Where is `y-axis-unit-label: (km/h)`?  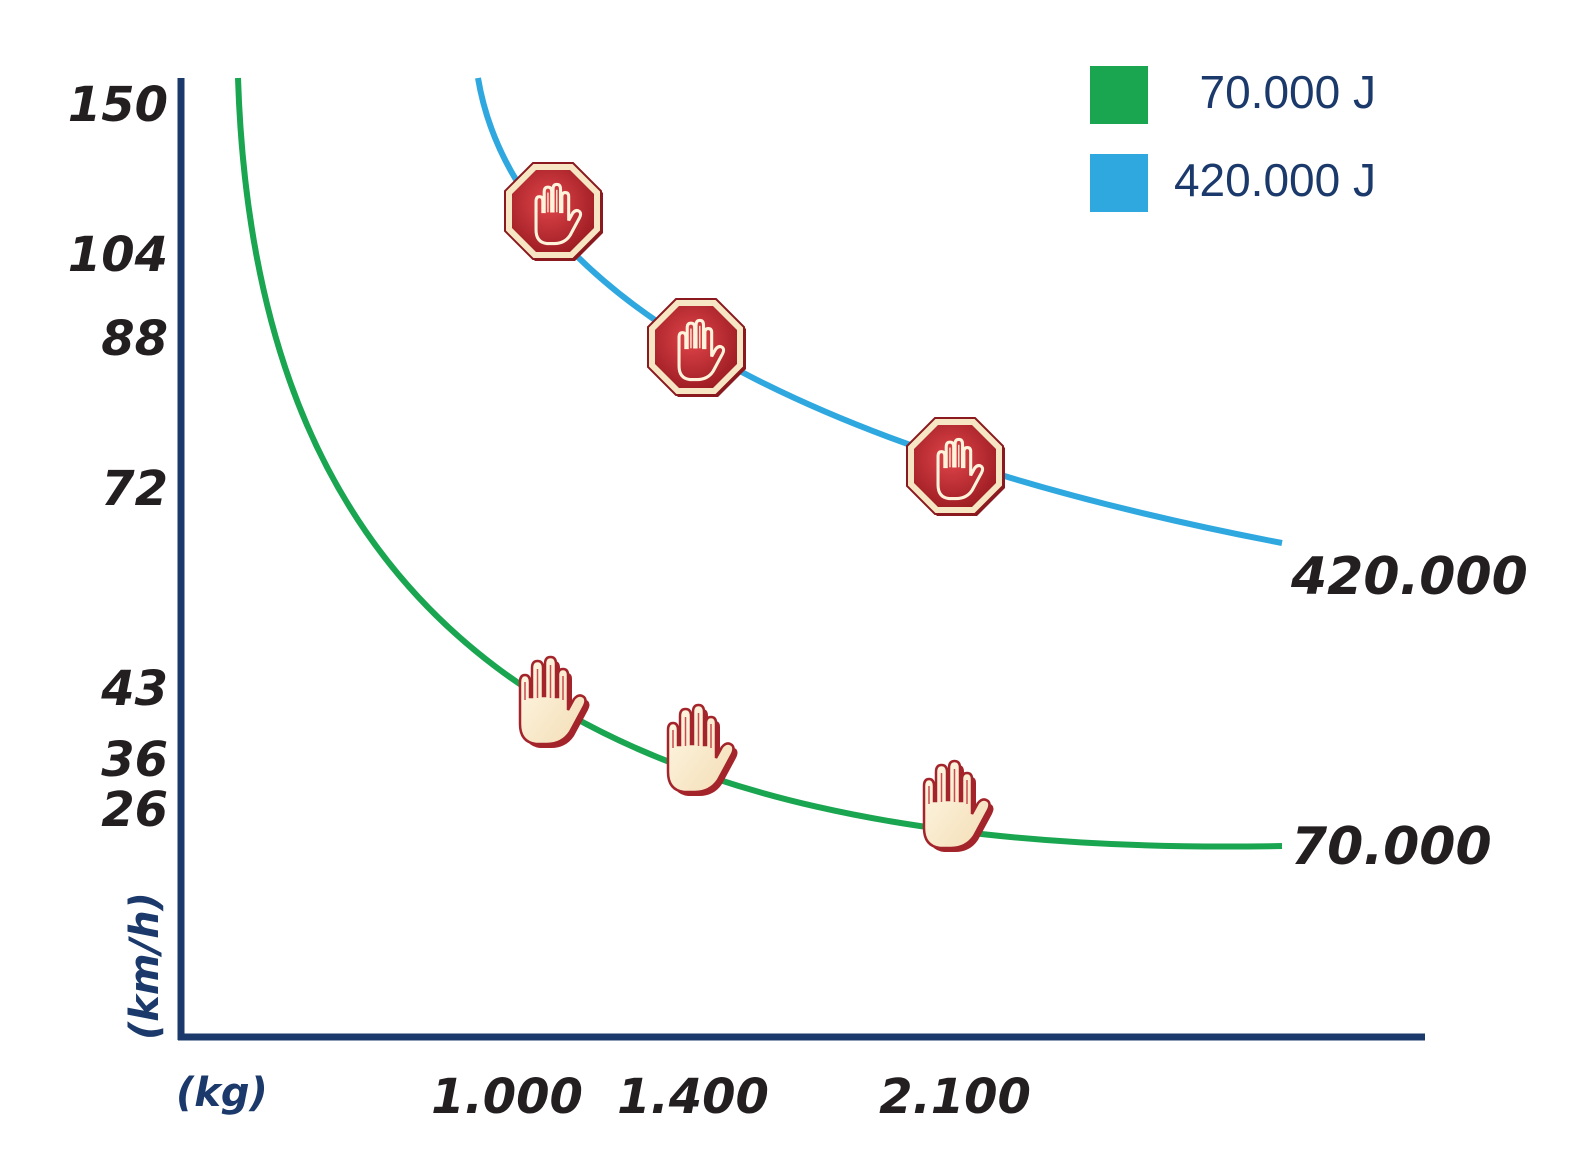
y-axis-unit-label: (km/h) is located at coordinates (145, 966).